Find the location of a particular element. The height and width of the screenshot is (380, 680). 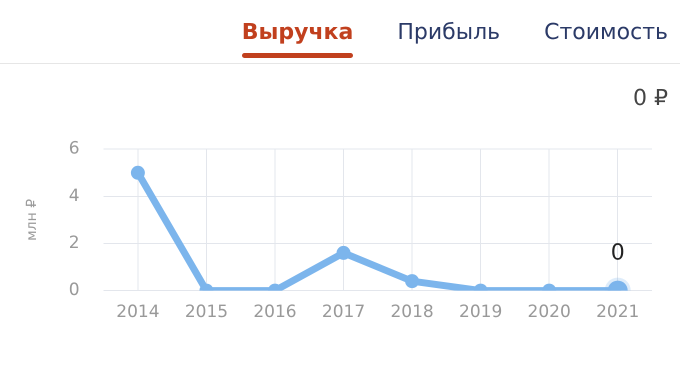

y-axis-title: млн ₽ is located at coordinates (32, 219).